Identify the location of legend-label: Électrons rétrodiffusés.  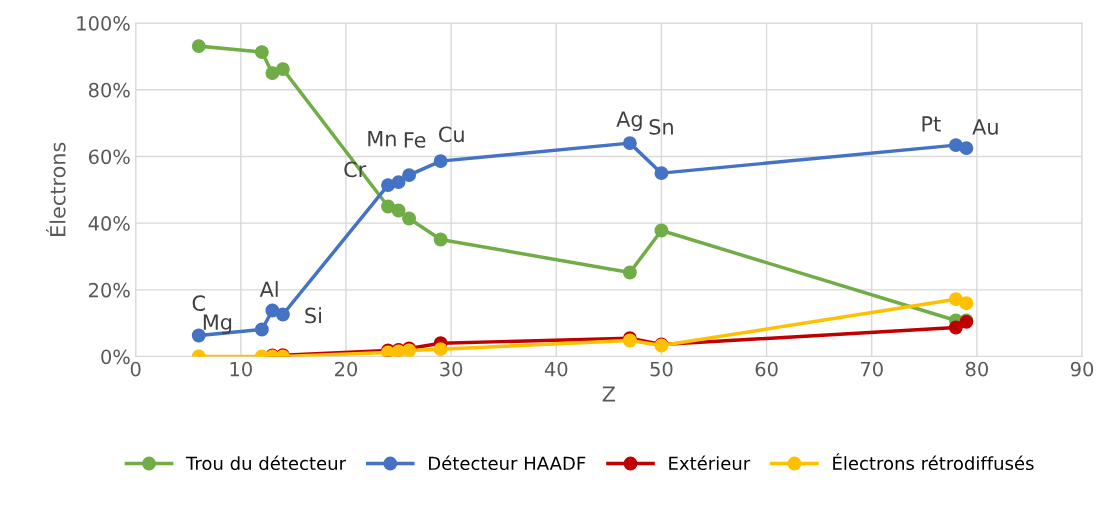
(933, 462).